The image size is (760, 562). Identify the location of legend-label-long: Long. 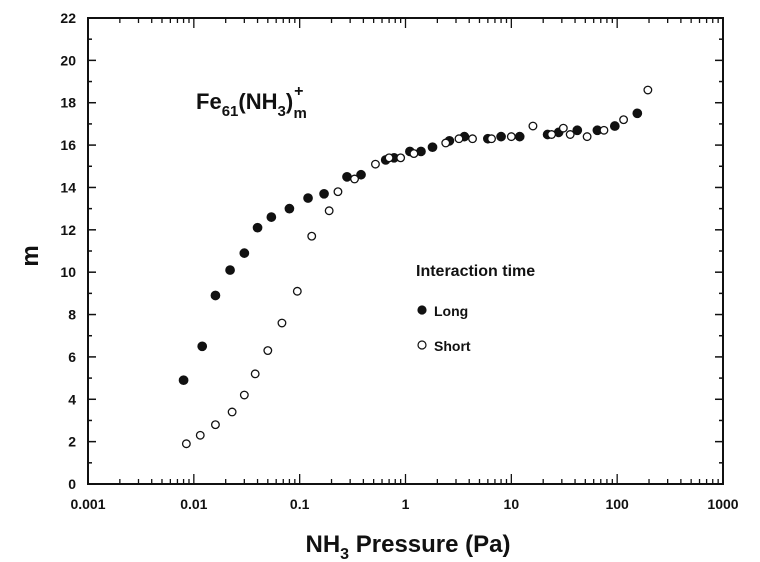
(451, 311).